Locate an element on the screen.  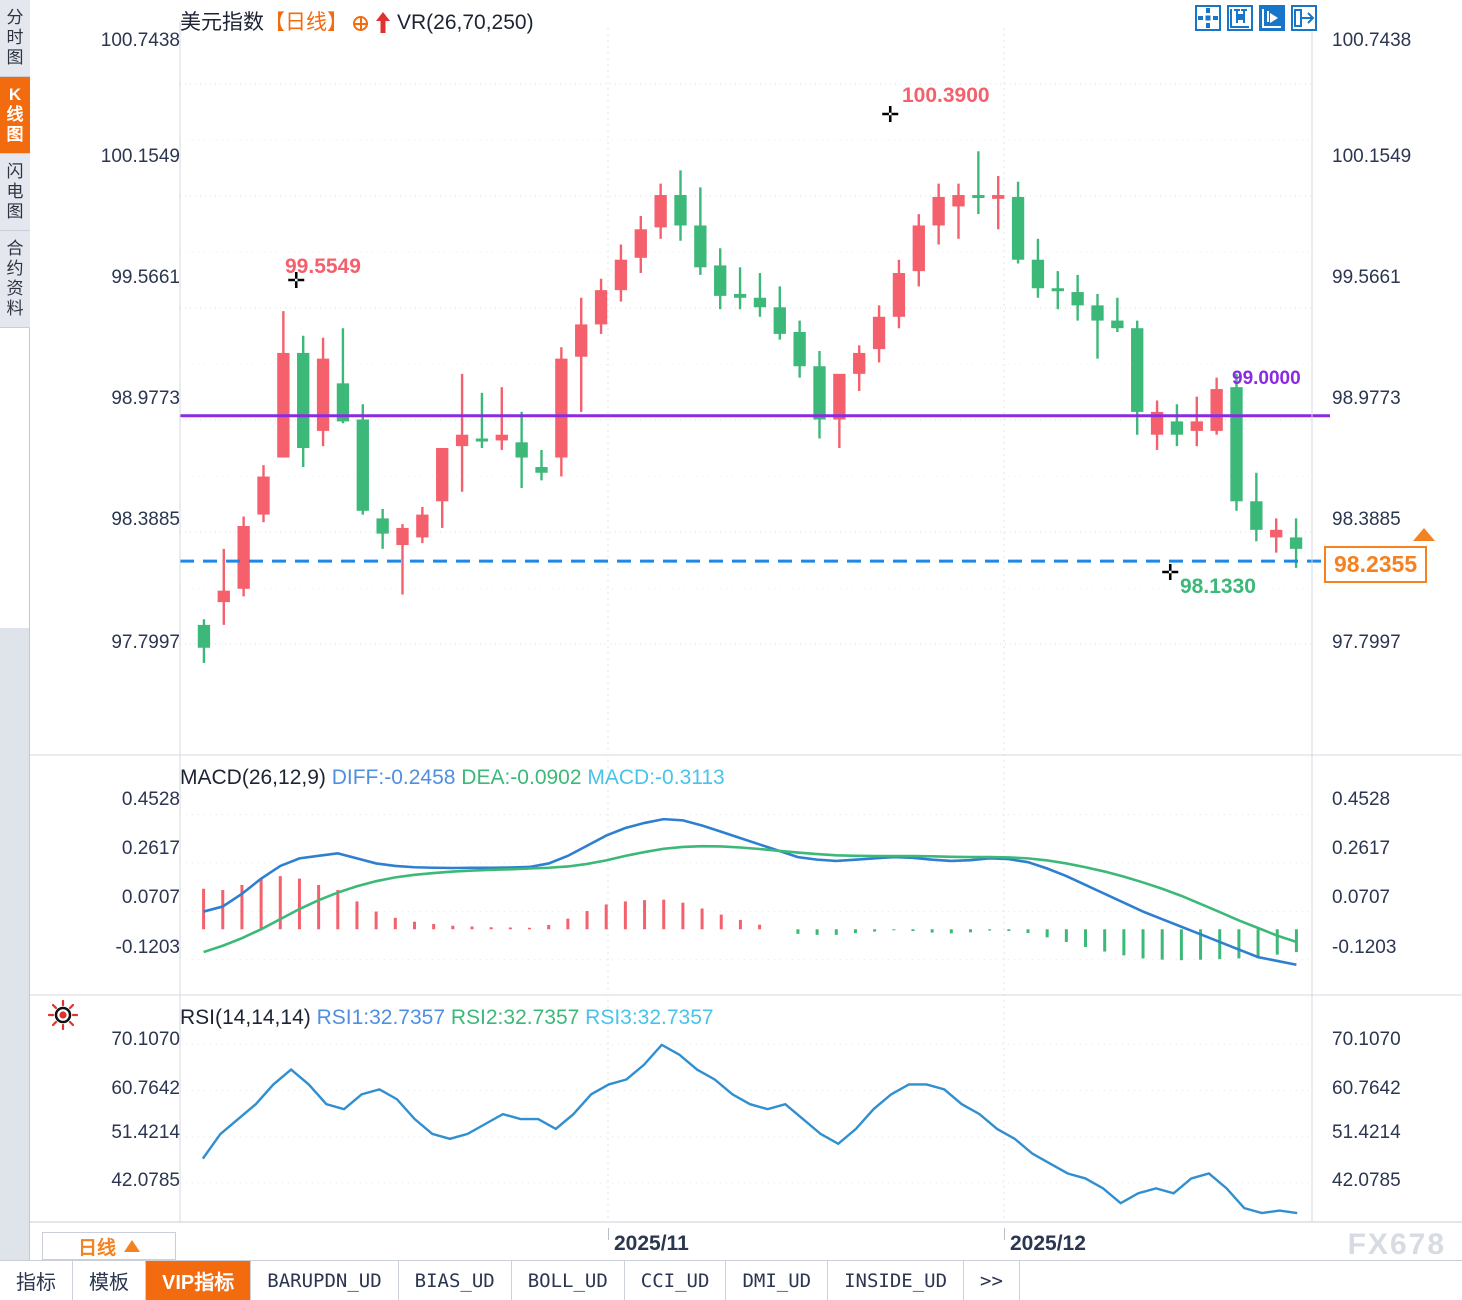
chart-title-bar: 美元指数【日线】 VR(26,70,250) is located at coordinates (357, 21).